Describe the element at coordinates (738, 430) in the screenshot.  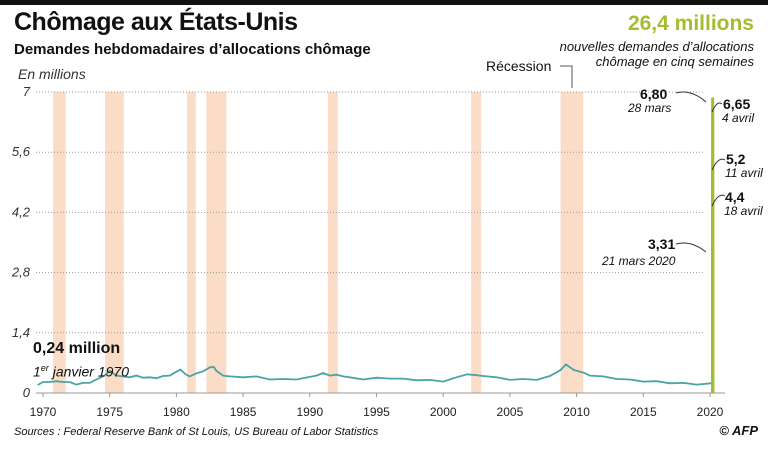
I see `afp-logo: © AFP` at that location.